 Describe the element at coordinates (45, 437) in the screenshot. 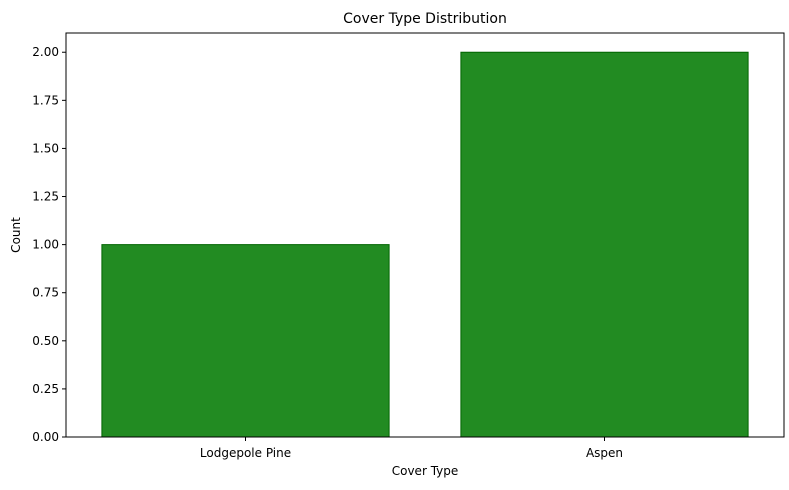

I see `y-tick-label: 0.00` at that location.